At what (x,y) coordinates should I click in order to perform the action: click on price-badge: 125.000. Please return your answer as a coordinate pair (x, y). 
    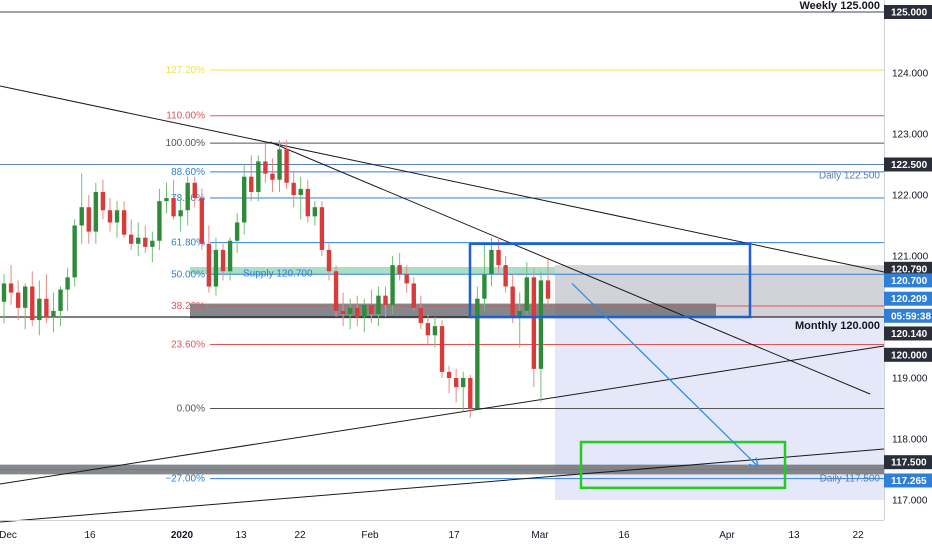
    Looking at the image, I should click on (908, 12).